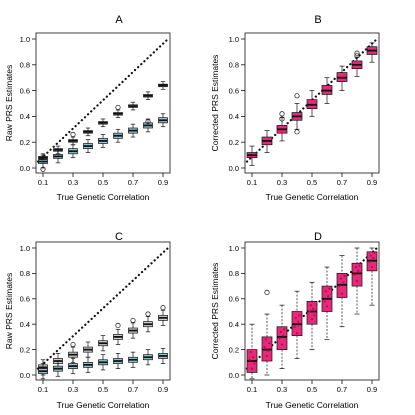  Describe the element at coordinates (133, 389) in the screenshot. I see `panel-c-x-tick-label: 0.7` at that location.